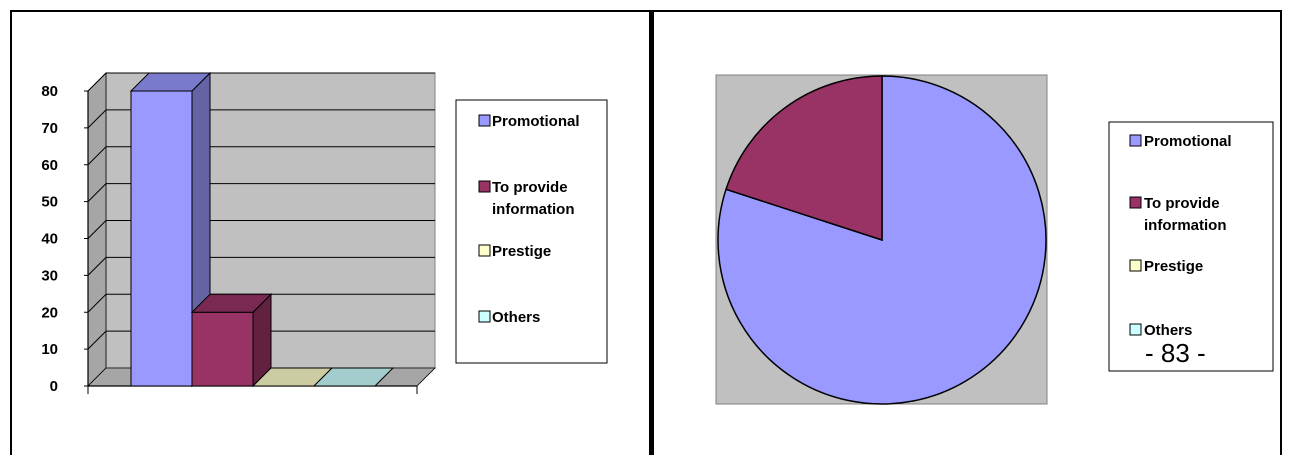 This screenshot has width=1290, height=455. I want to click on bar-promotional, so click(170, 229).